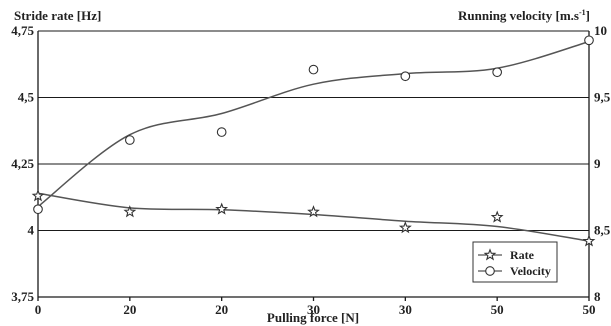 This screenshot has height=326, width=611. I want to click on legend: Rate Velocity, so click(515, 262).